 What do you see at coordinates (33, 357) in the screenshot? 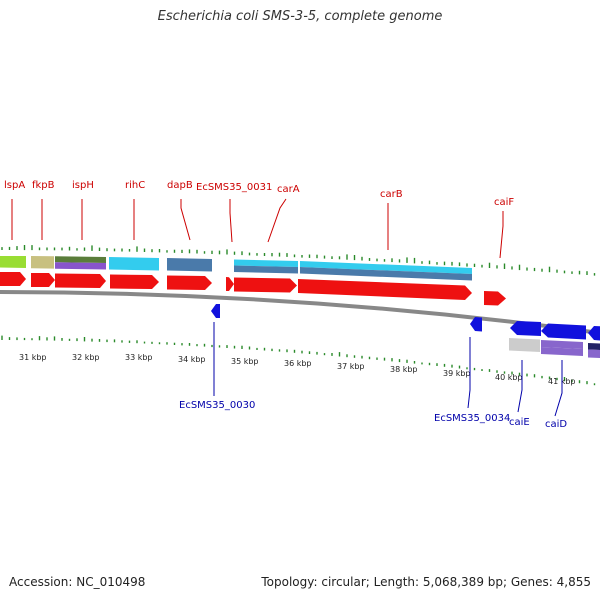
I see `kbp-label: 31 kbp` at bounding box center [33, 357].